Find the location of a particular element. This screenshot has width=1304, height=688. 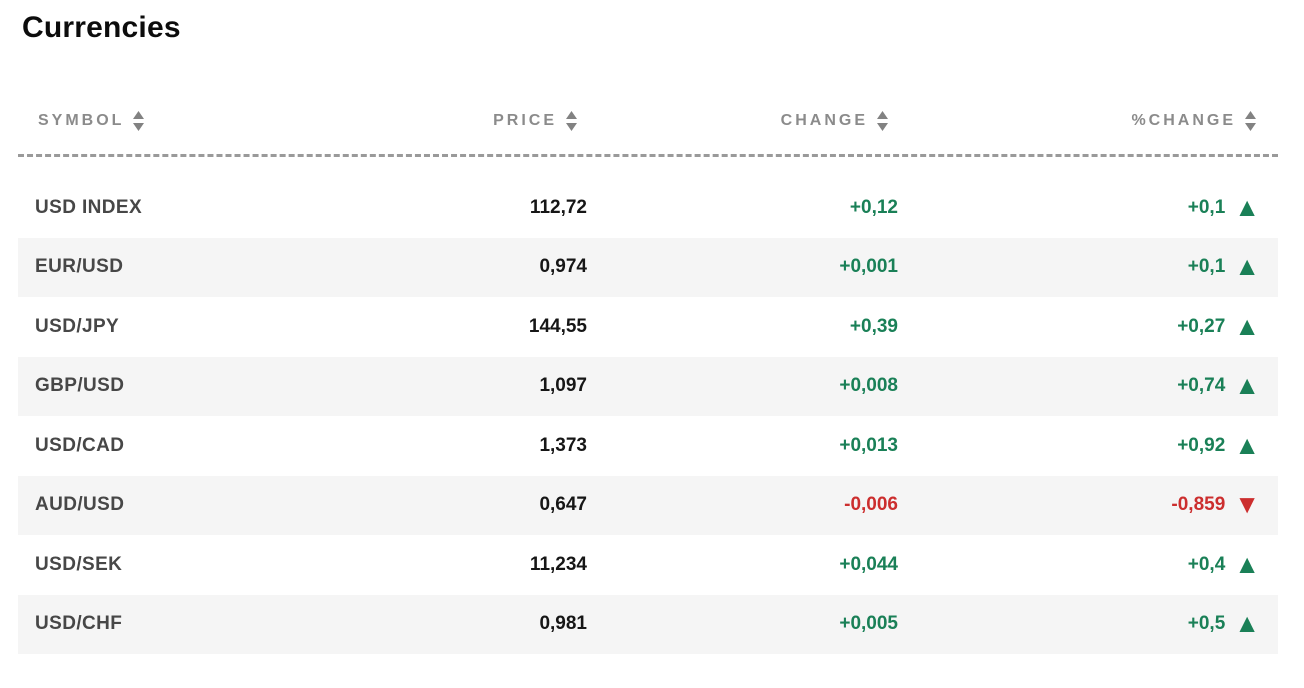

price-cell: 0,974 is located at coordinates (472, 268).